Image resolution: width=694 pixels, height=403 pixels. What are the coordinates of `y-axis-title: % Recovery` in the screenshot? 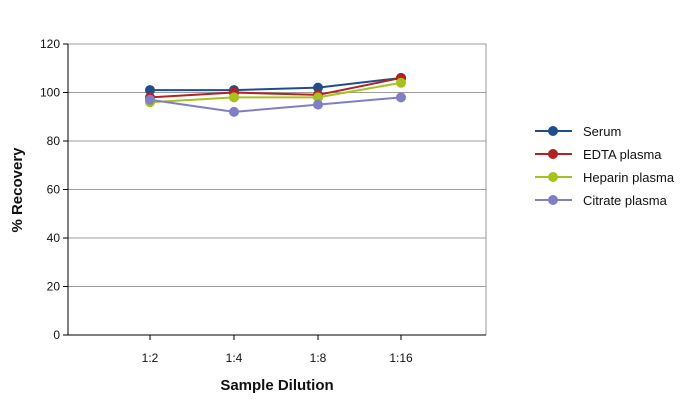 It's located at (17, 190).